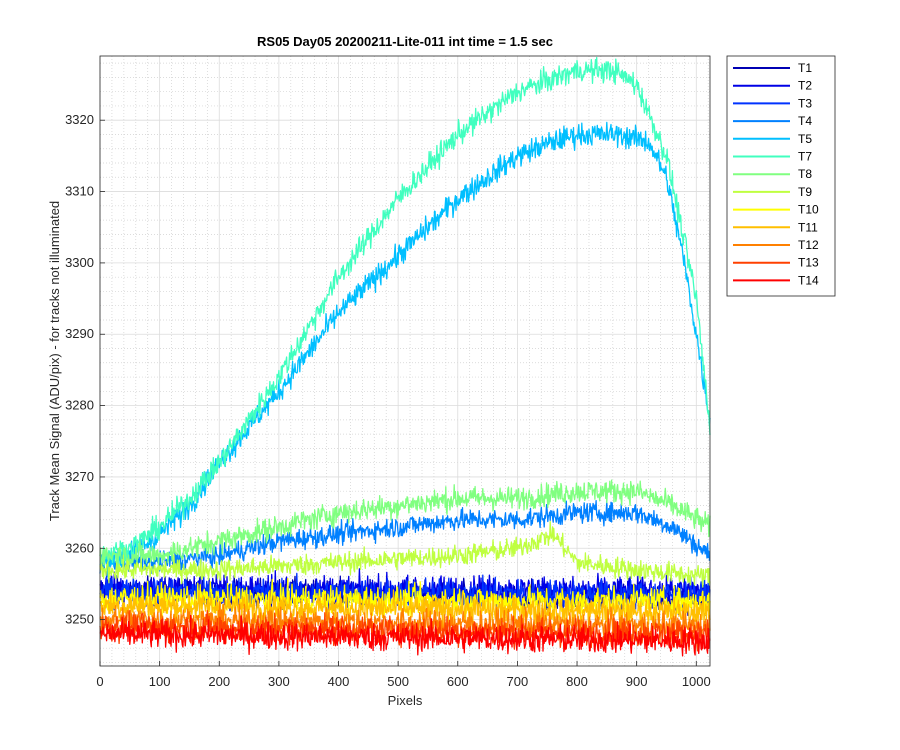 This screenshot has width=900, height=750. I want to click on x-tick-label: 600, so click(458, 681).